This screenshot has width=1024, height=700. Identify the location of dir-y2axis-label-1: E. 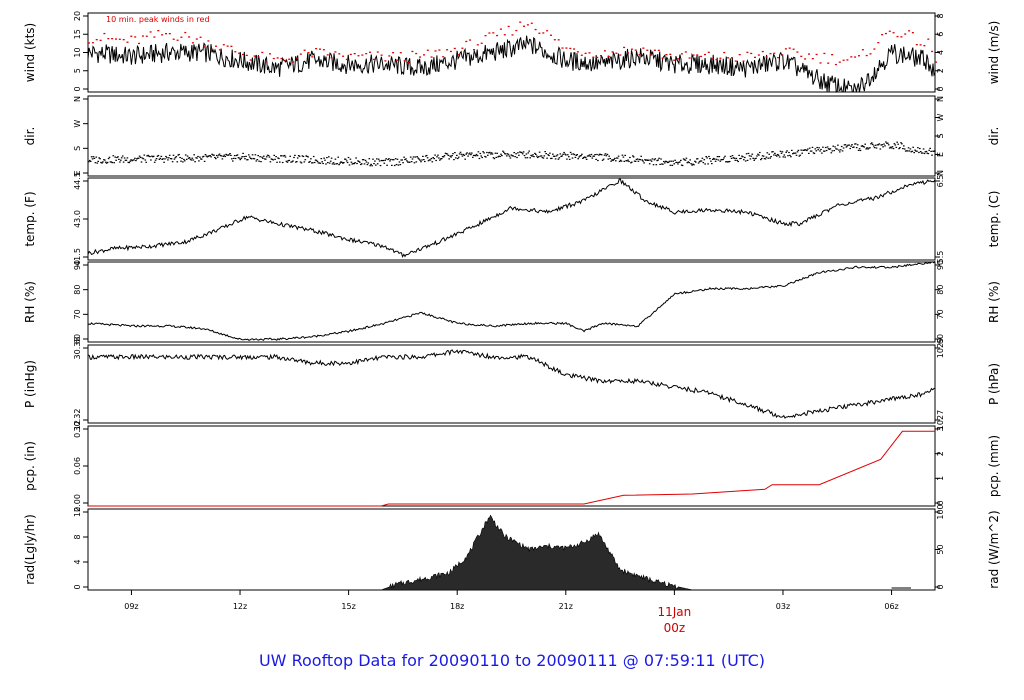
(940, 154).